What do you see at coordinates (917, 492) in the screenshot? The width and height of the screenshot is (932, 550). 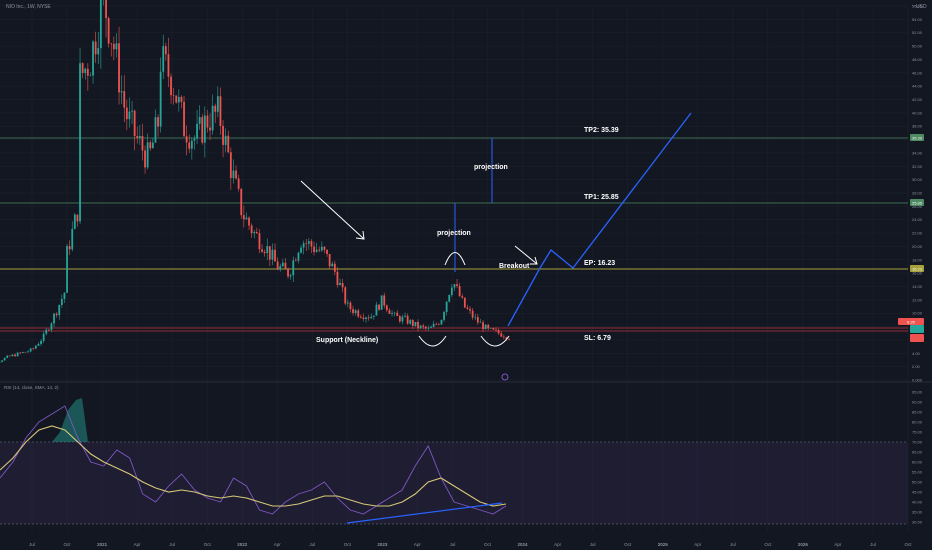 I see `rsi-tick-label: 45.00` at bounding box center [917, 492].